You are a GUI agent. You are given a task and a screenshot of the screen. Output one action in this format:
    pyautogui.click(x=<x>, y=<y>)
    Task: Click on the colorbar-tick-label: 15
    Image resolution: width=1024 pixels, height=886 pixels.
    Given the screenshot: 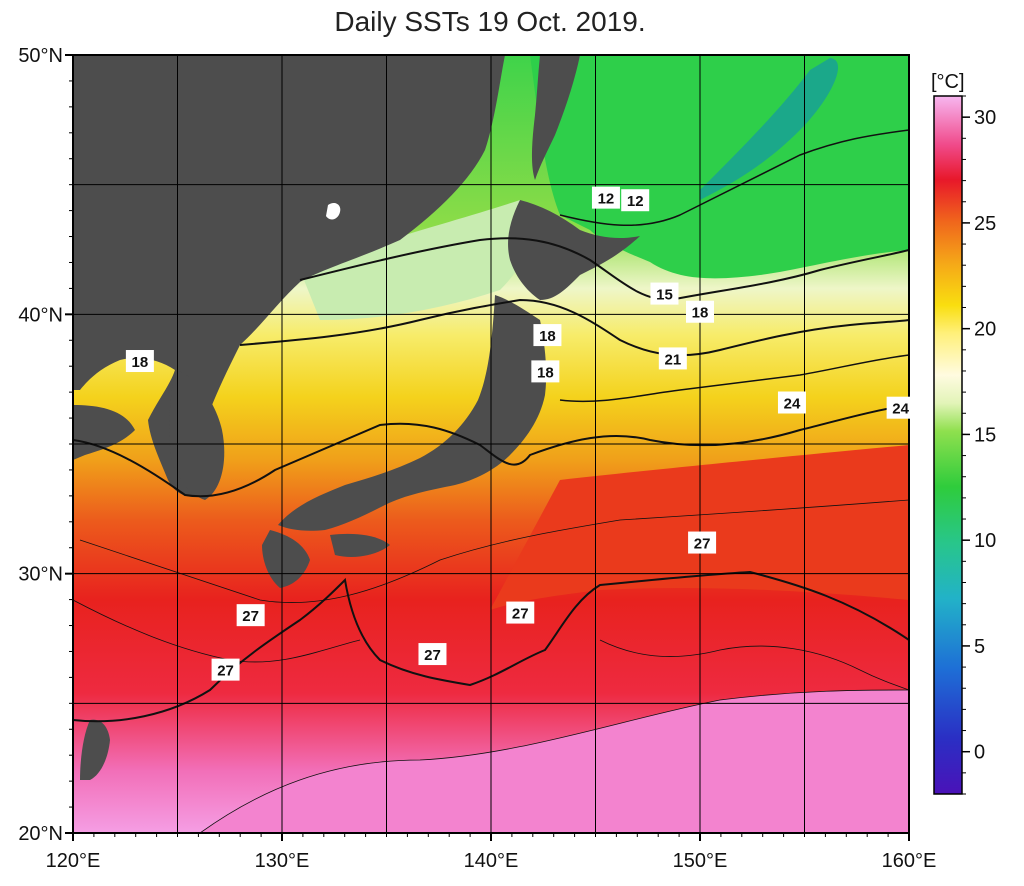 What is the action you would take?
    pyautogui.click(x=985, y=435)
    